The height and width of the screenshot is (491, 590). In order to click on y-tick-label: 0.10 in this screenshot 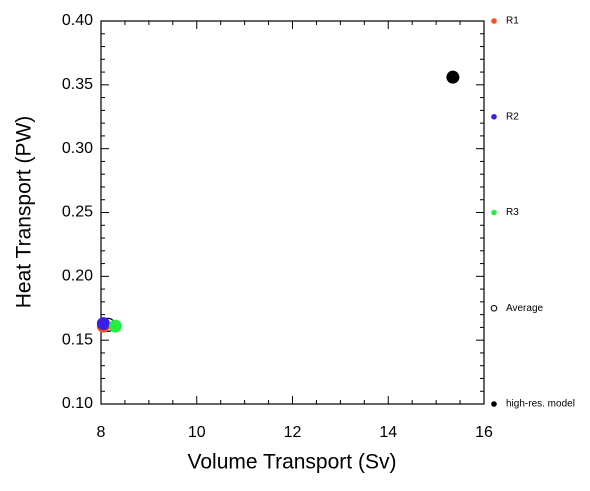, I will do `click(77, 403)`.